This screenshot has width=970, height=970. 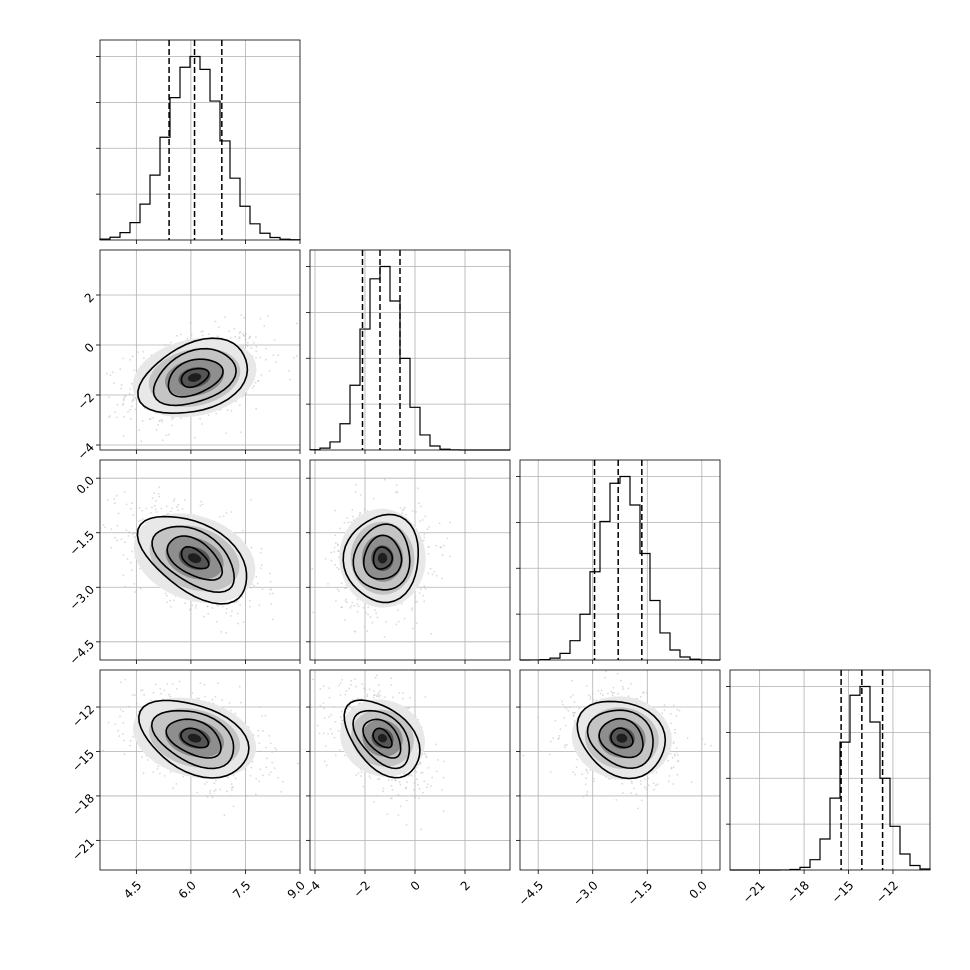 What do you see at coordinates (132, 889) in the screenshot?
I see `xtick-label-0-0: 4.5` at bounding box center [132, 889].